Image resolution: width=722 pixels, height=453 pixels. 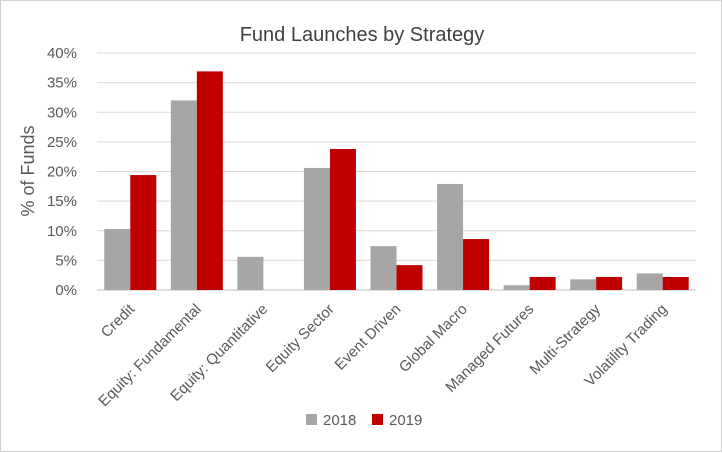 I want to click on category-label: Global Macro, so click(x=433, y=338).